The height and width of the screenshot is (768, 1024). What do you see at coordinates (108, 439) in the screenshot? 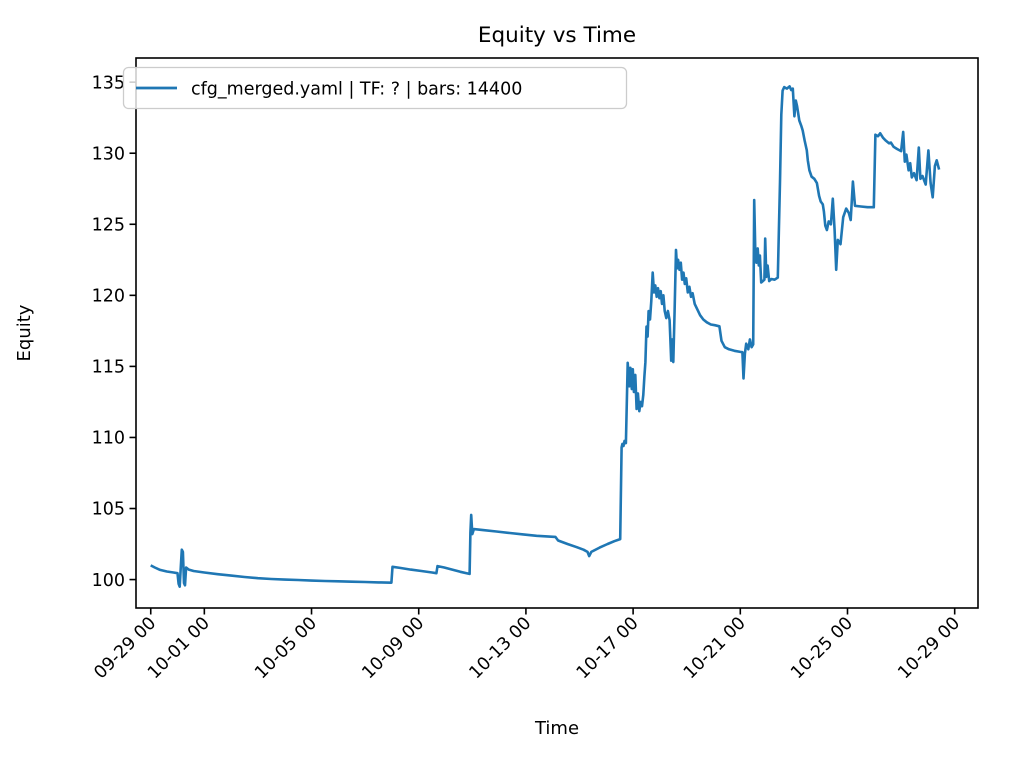
I see `y-tick-label: 110` at bounding box center [108, 439].